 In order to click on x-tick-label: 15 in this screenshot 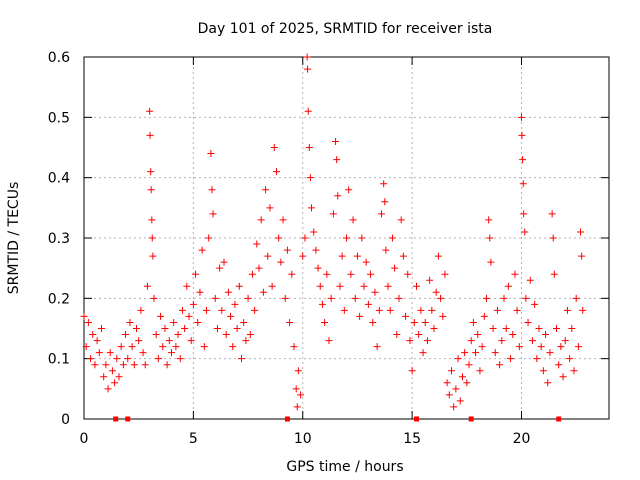, I will do `click(412, 439)`.